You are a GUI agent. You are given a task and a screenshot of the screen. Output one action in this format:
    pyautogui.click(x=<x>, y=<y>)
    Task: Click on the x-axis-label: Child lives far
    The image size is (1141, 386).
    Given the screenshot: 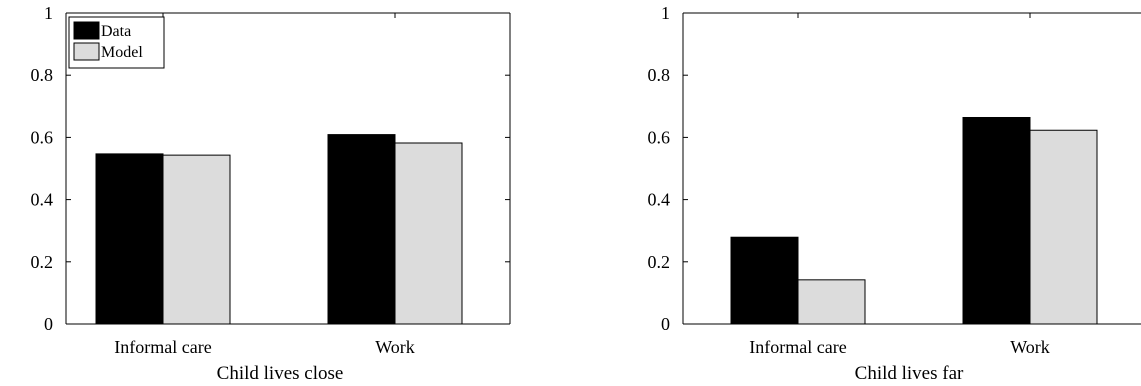 What is the action you would take?
    pyautogui.click(x=909, y=373)
    